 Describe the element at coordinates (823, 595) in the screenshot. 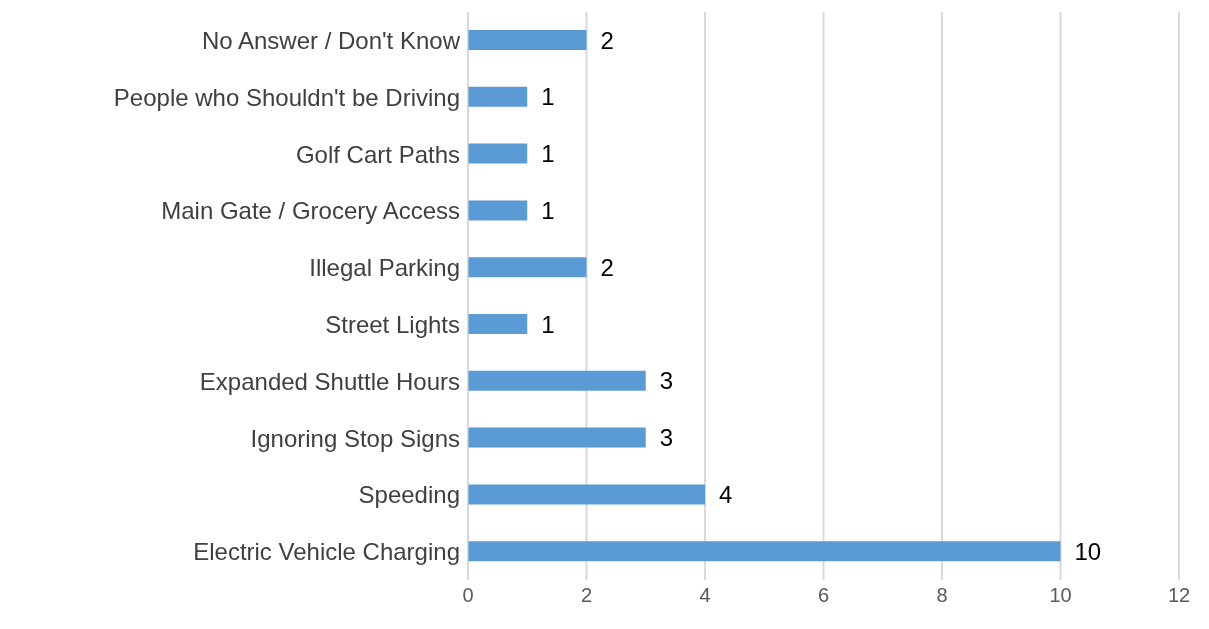

I see `x-tick-label: 6` at that location.